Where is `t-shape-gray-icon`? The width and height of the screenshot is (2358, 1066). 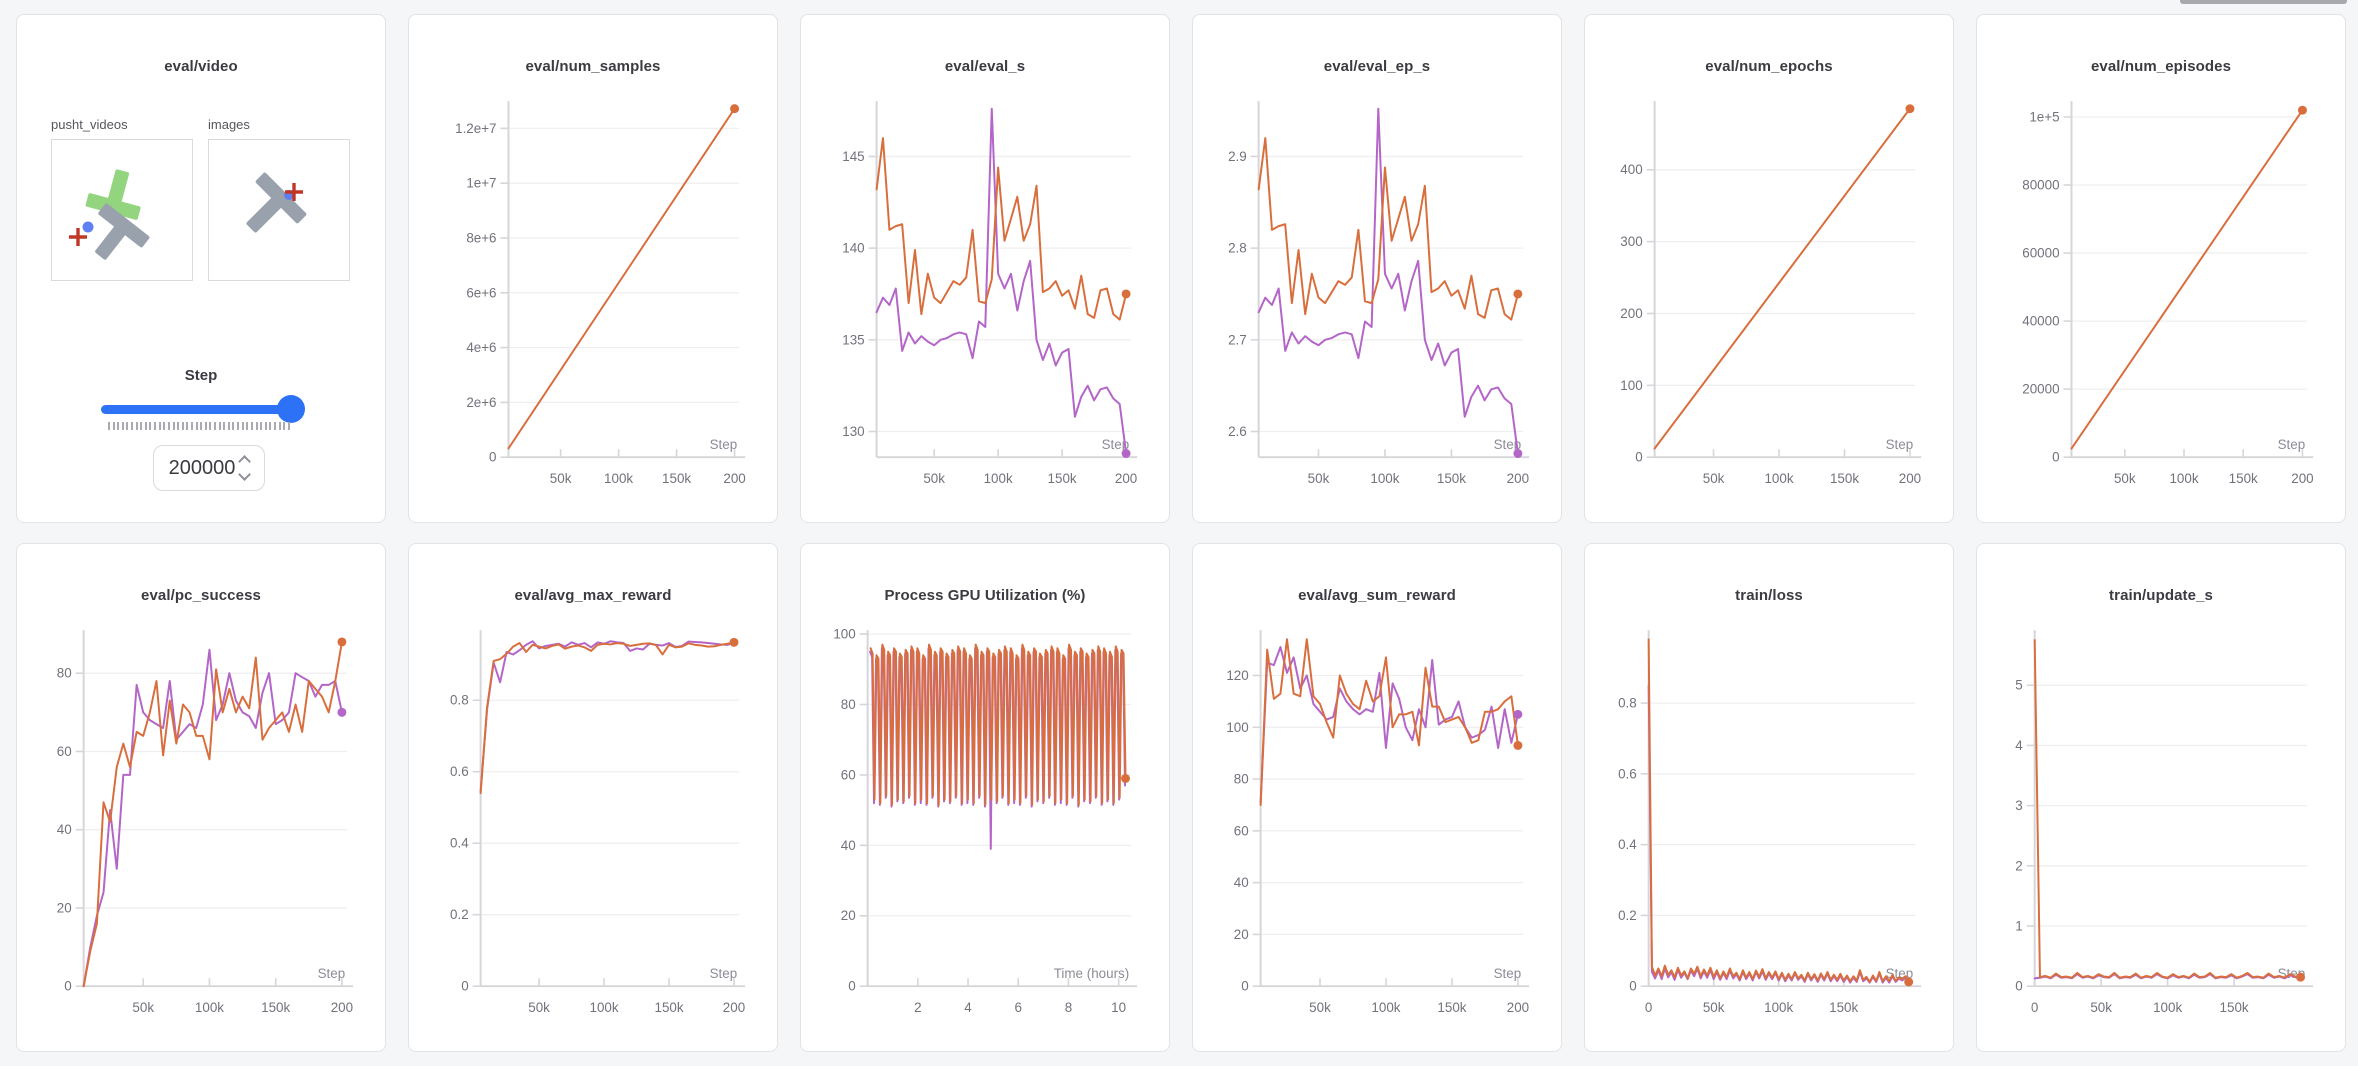 t-shape-gray-icon is located at coordinates (122, 231).